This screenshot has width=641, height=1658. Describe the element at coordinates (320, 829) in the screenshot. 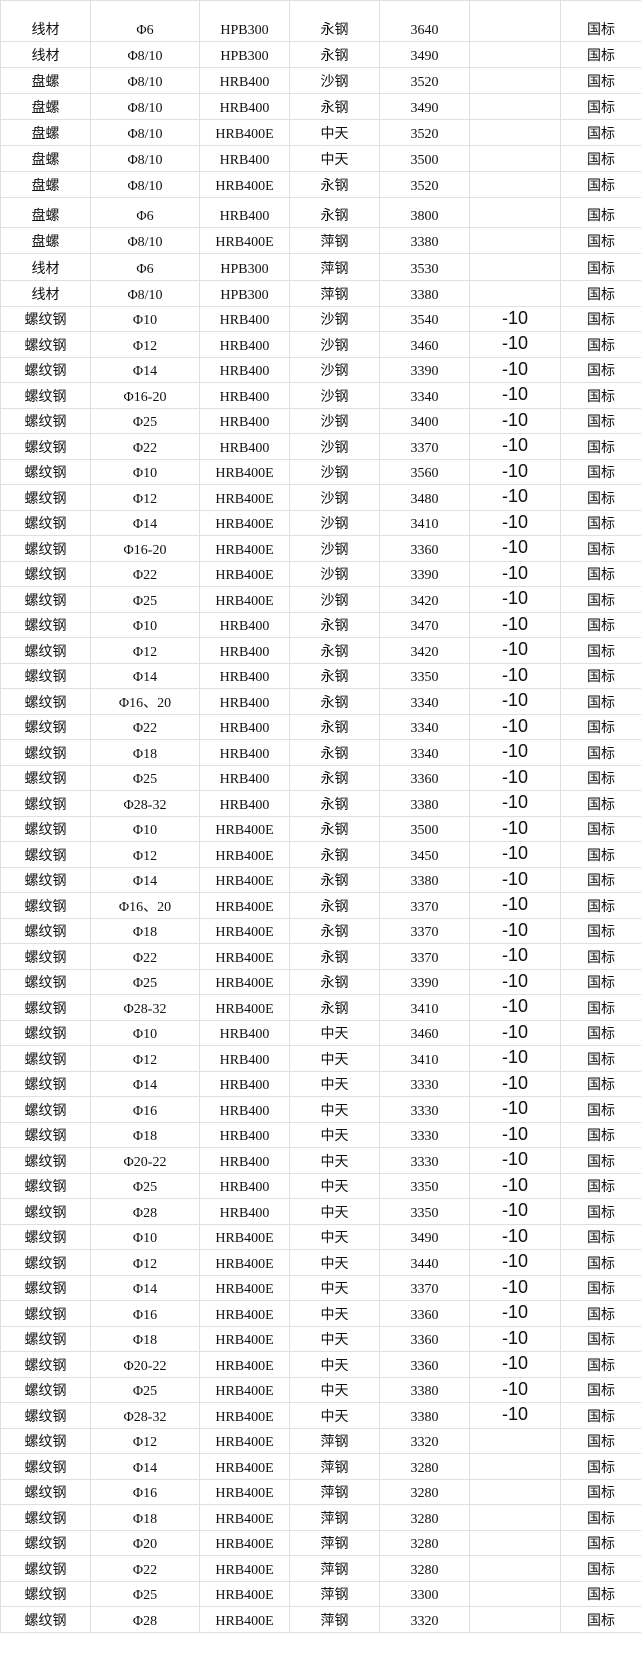

I see `table-row: 螺纹钢 Φ10 HRB400E 永钢 3500 -10 国标` at that location.